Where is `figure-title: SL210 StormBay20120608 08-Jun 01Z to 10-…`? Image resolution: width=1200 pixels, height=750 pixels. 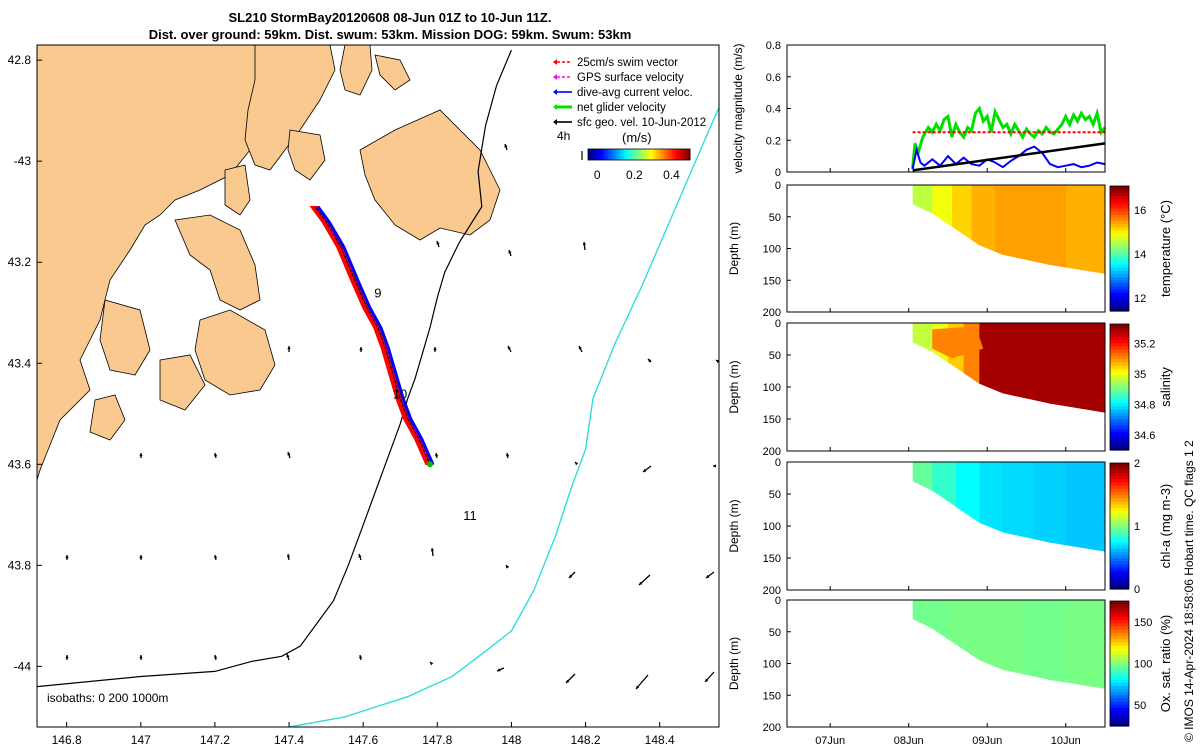
figure-title: SL210 StormBay20120608 08-Jun 01Z to 10-… is located at coordinates (390, 17).